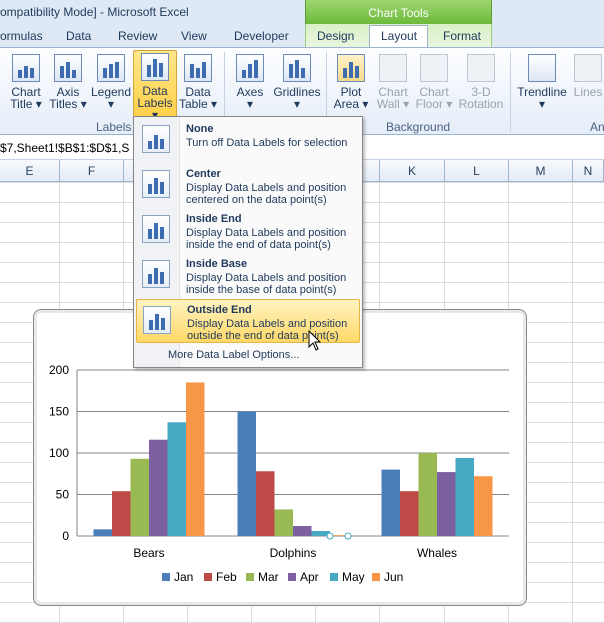 This screenshot has height=623, width=604. I want to click on data-labels-button: Data Labels ▾, so click(155, 85).